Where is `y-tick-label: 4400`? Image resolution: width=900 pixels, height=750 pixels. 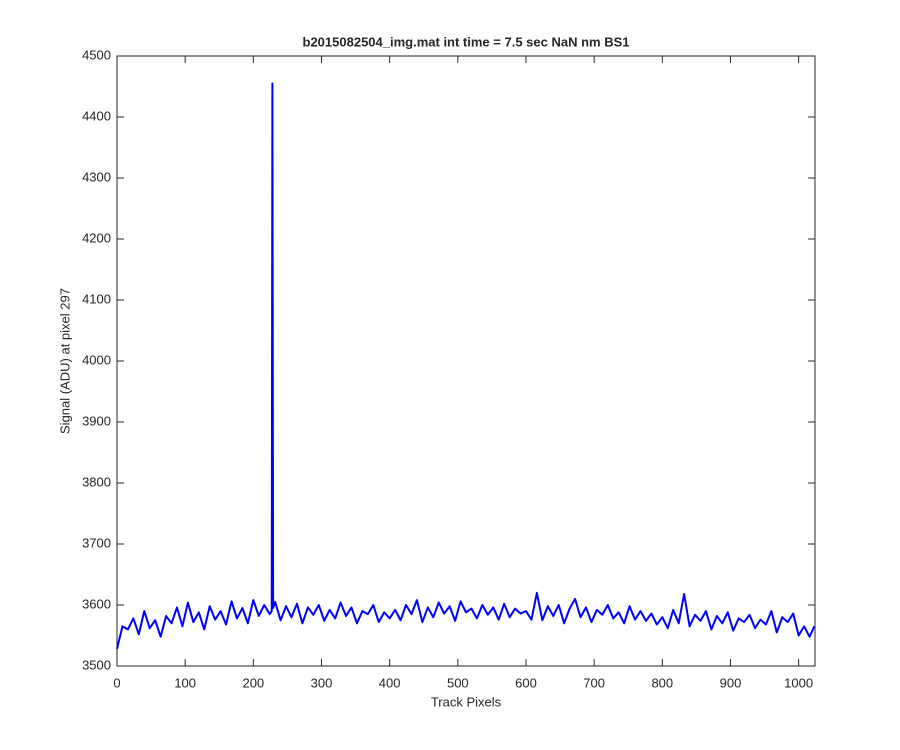
y-tick-label: 4400 is located at coordinates (96, 115).